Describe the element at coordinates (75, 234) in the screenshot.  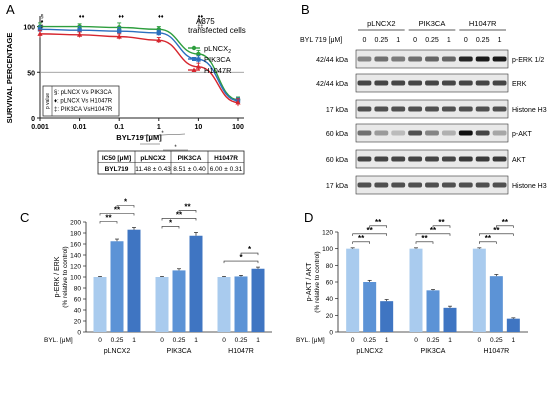
I see `y-tick-label: 180` at that location.